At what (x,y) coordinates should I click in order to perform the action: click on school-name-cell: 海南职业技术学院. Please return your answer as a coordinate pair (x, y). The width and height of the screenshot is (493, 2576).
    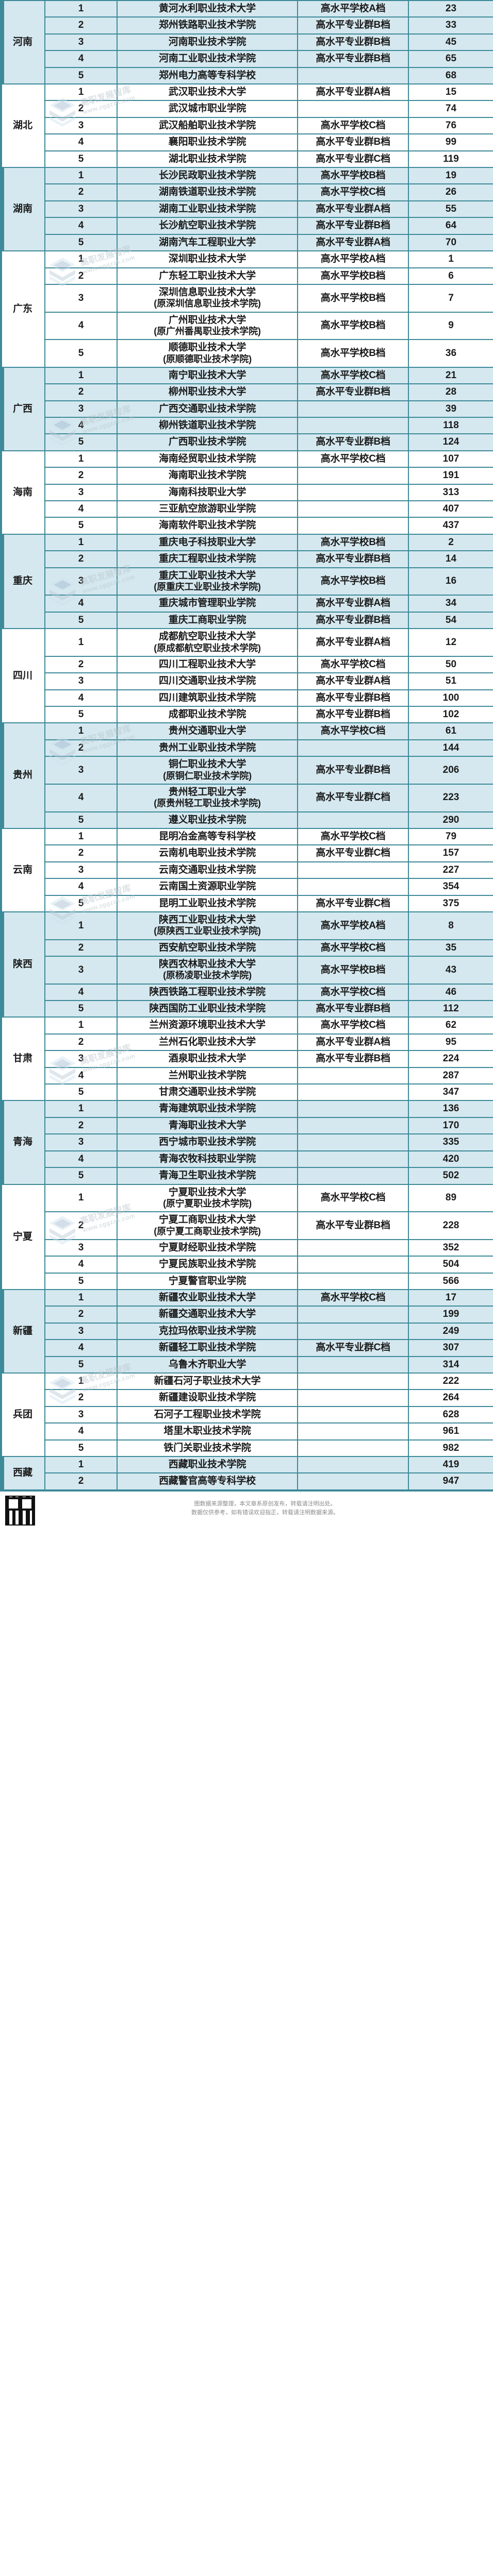
    Looking at the image, I should click on (208, 476).